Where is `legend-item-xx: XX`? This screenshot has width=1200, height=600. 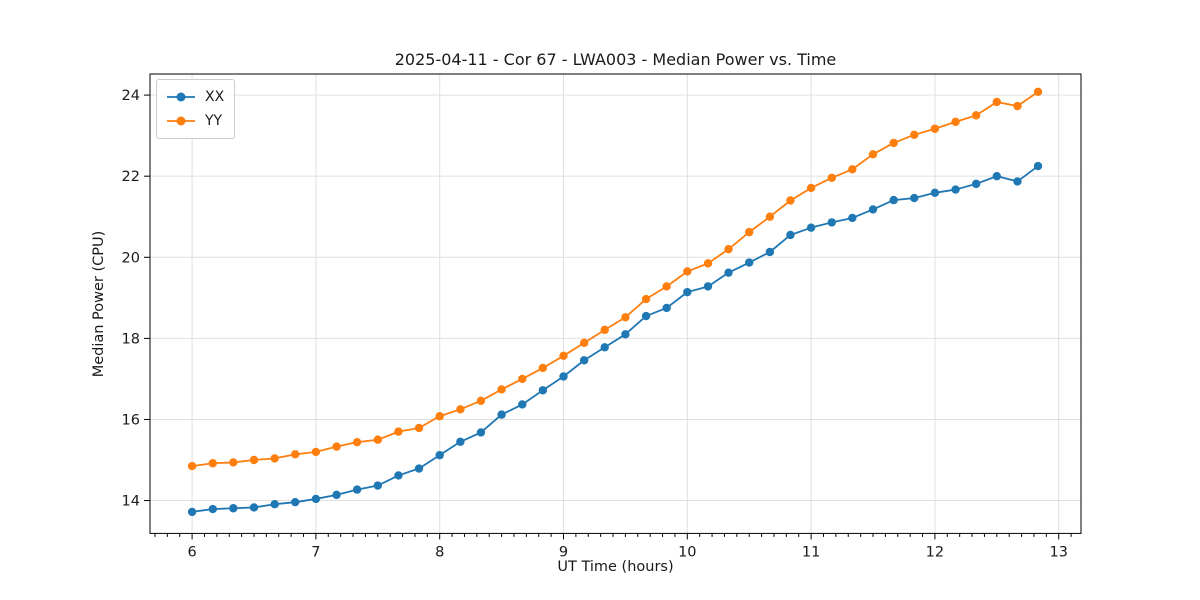 legend-item-xx: XX is located at coordinates (195, 97).